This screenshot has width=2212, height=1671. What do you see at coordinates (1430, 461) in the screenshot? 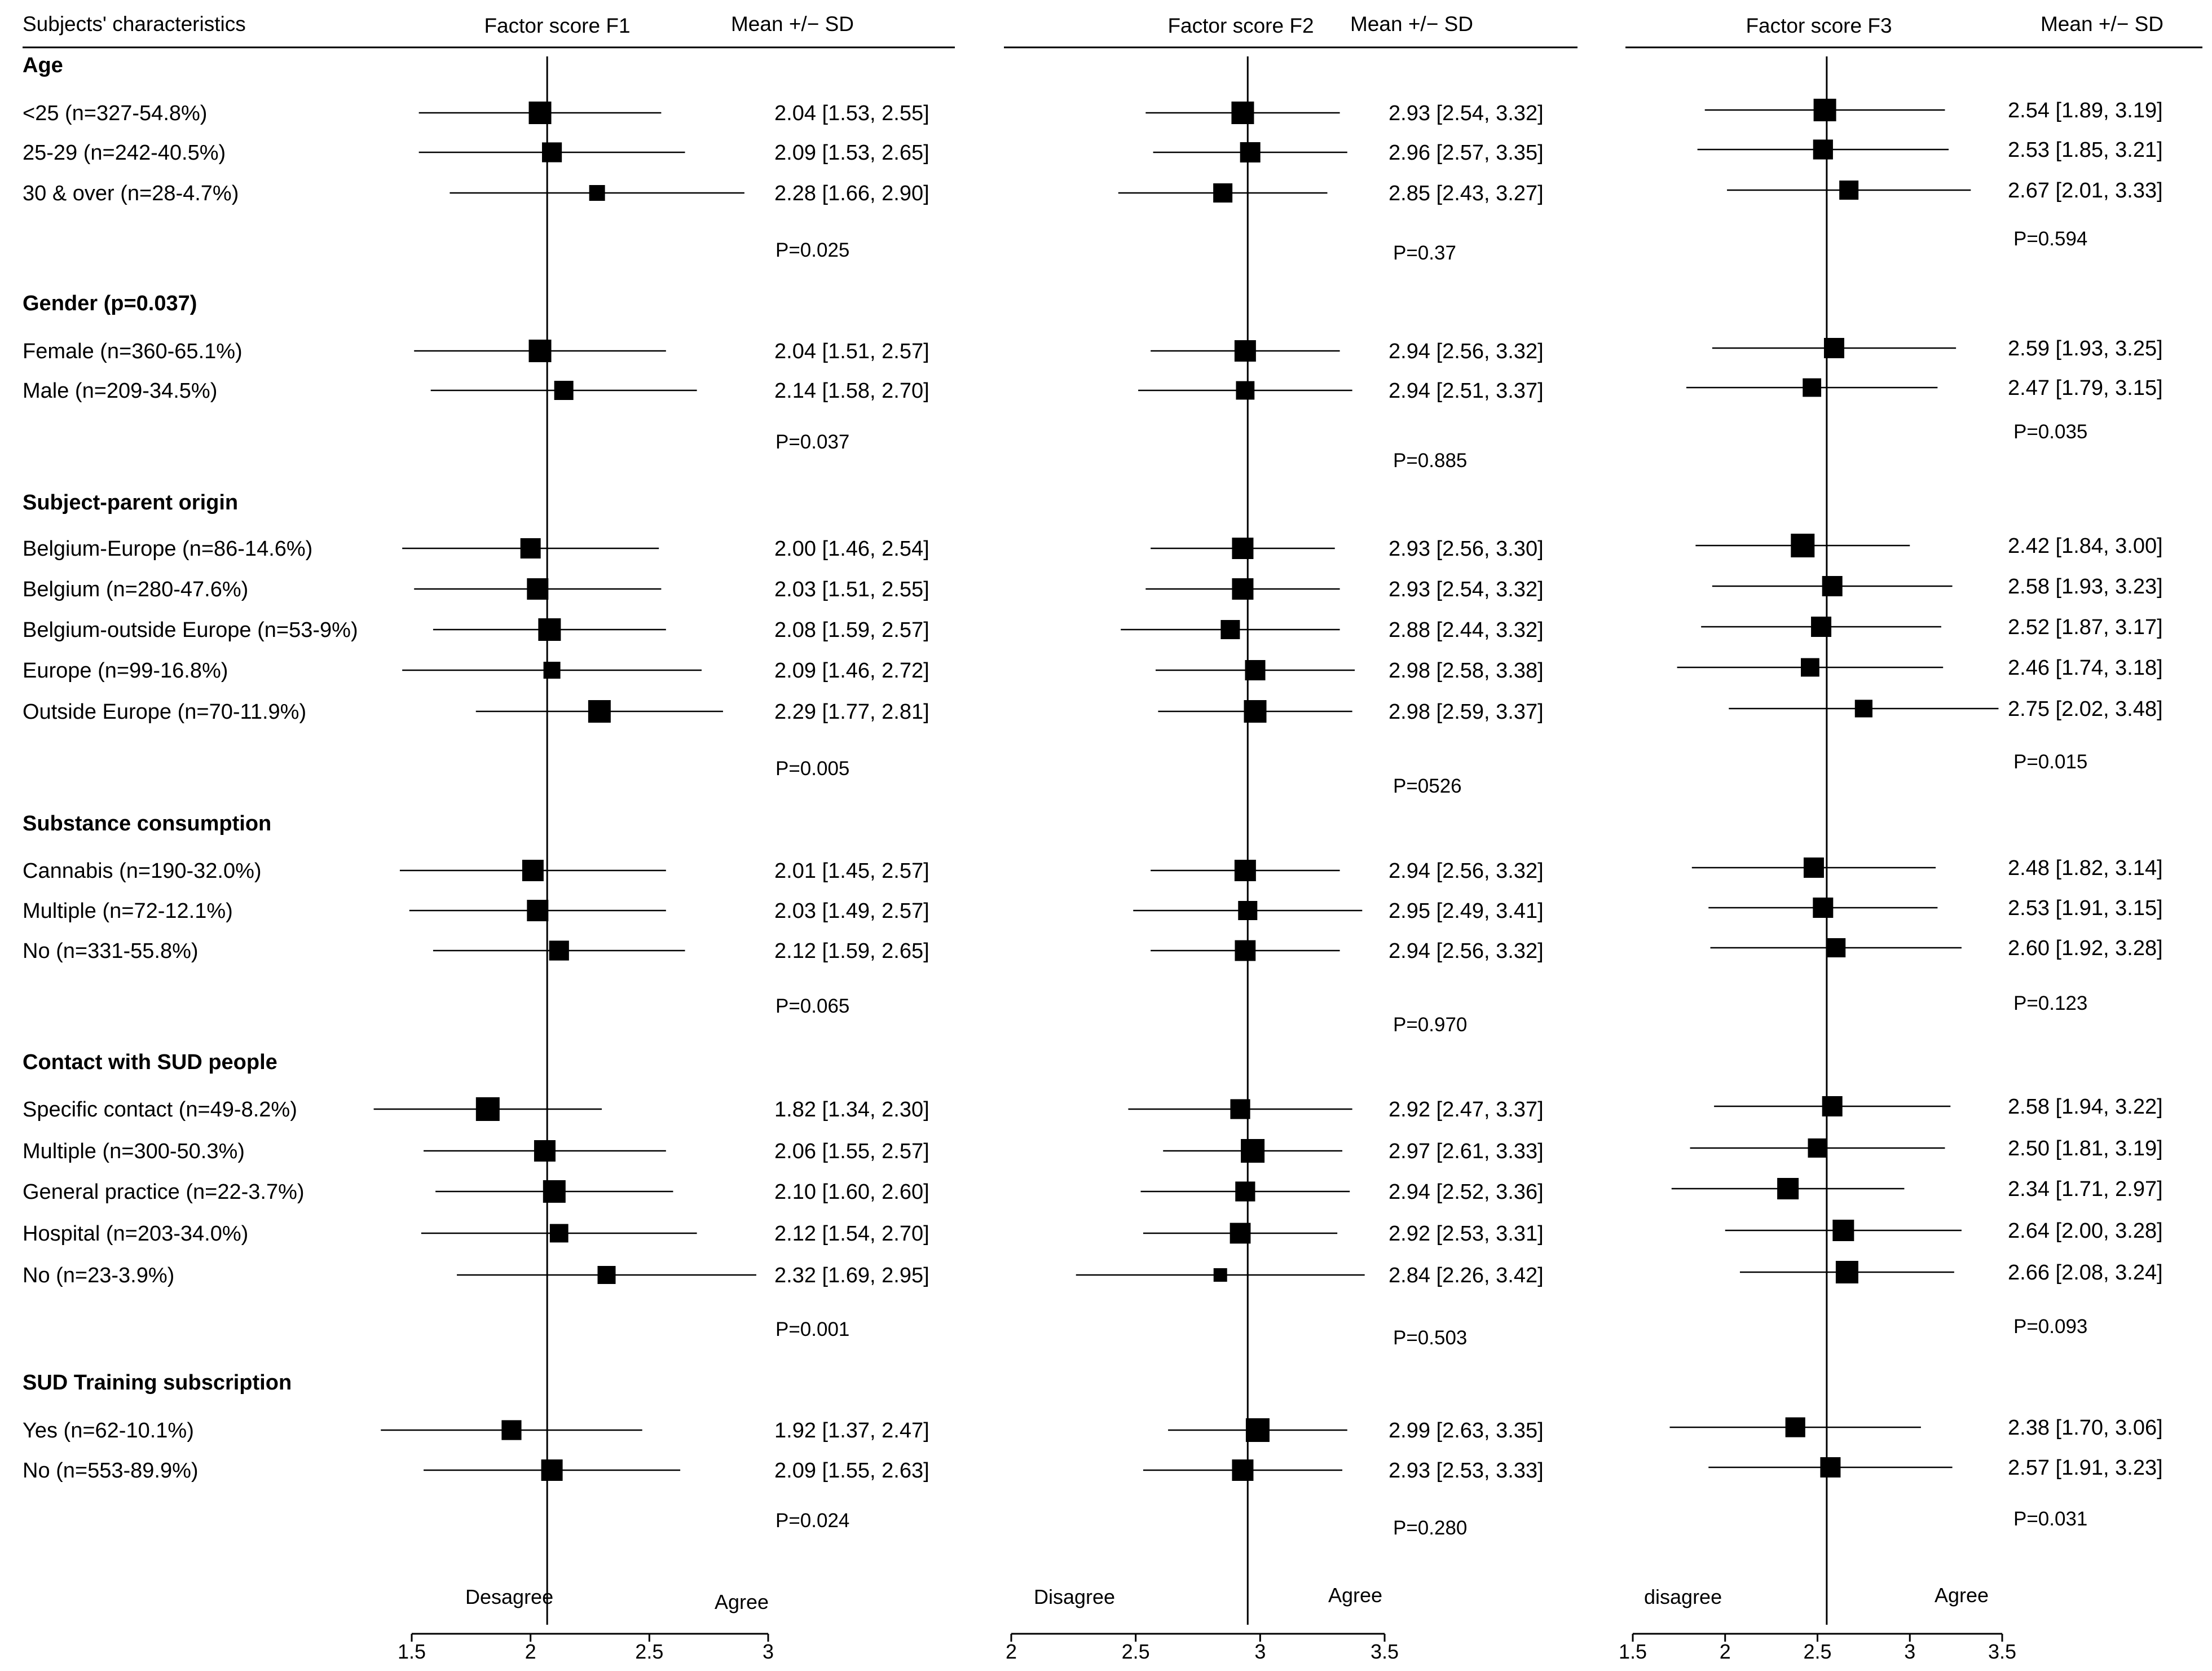
I see `p-value: P=0.885` at bounding box center [1430, 461].